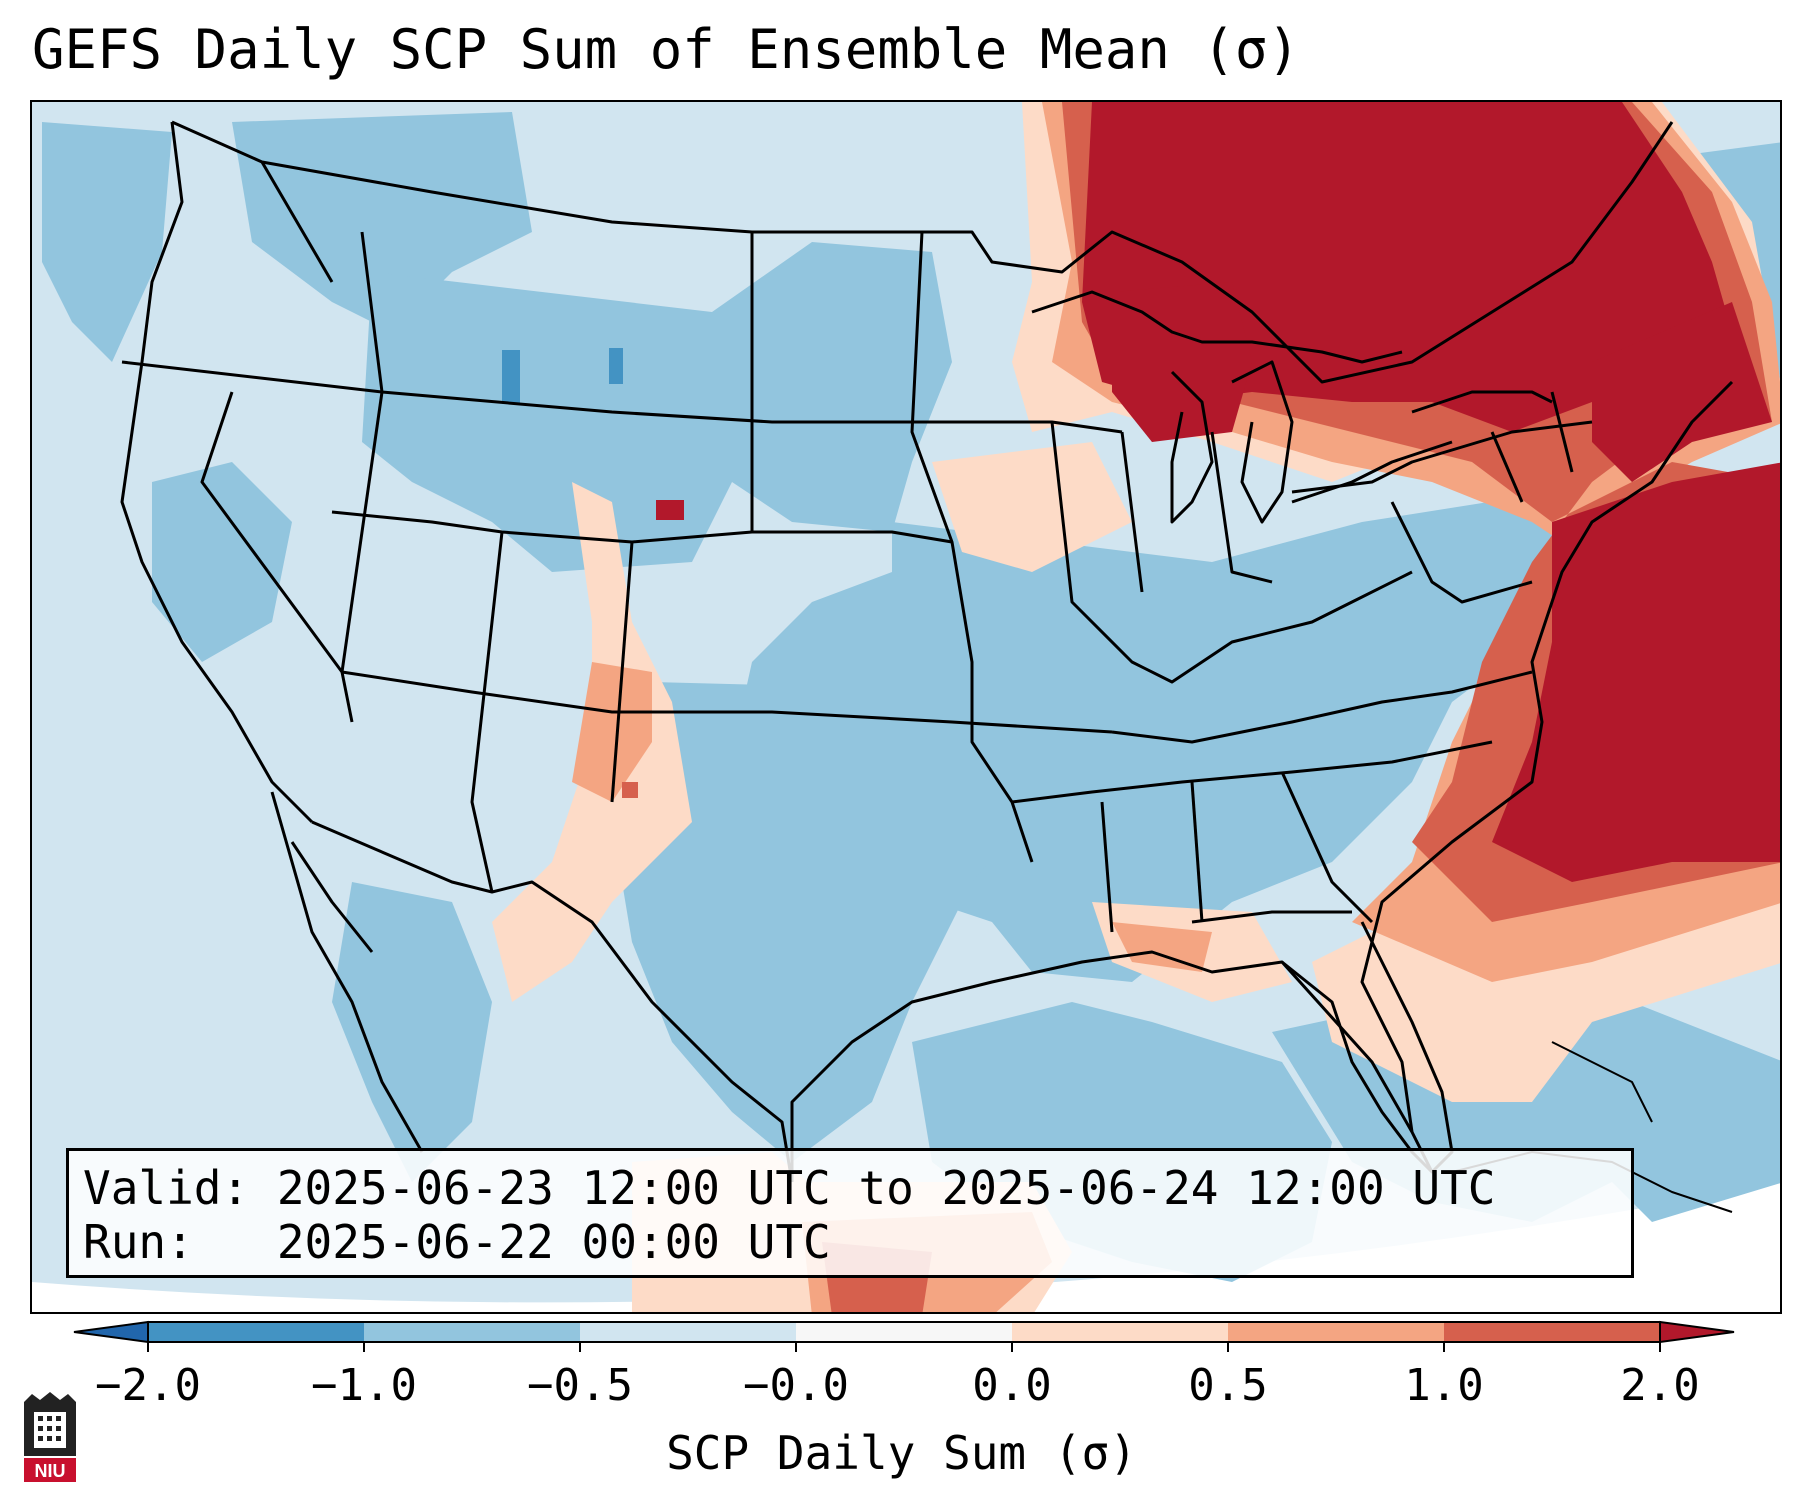 This screenshot has width=1803, height=1506. What do you see at coordinates (50, 1471) in the screenshot?
I see `svg-text: NIU` at bounding box center [50, 1471].